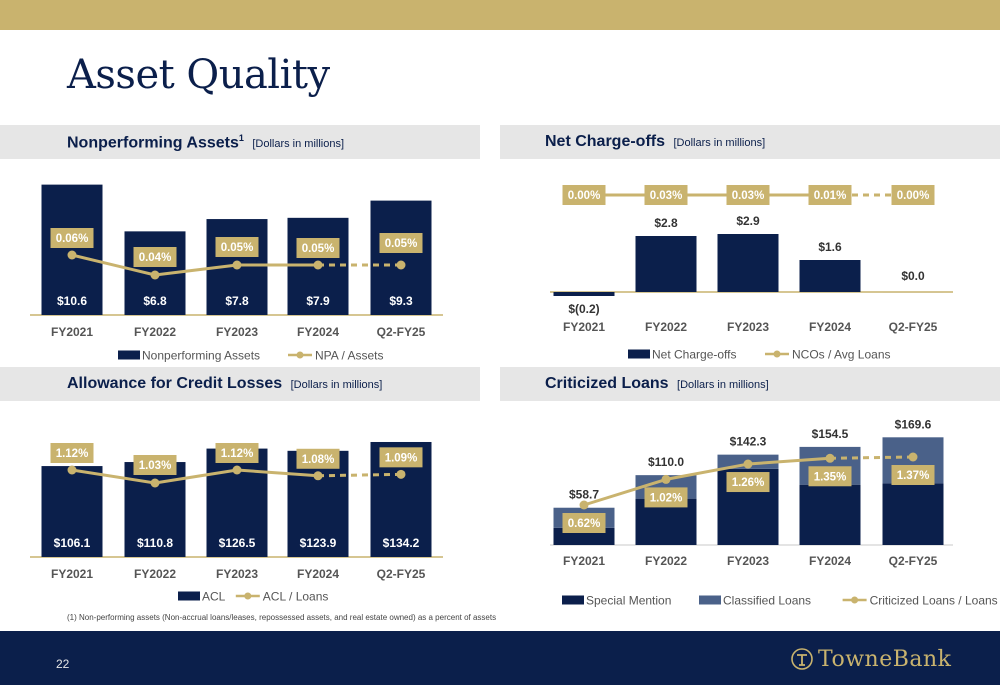 The width and height of the screenshot is (1000, 685). What do you see at coordinates (666, 462) in the screenshot?
I see `bar-total-label: $110.0` at bounding box center [666, 462].